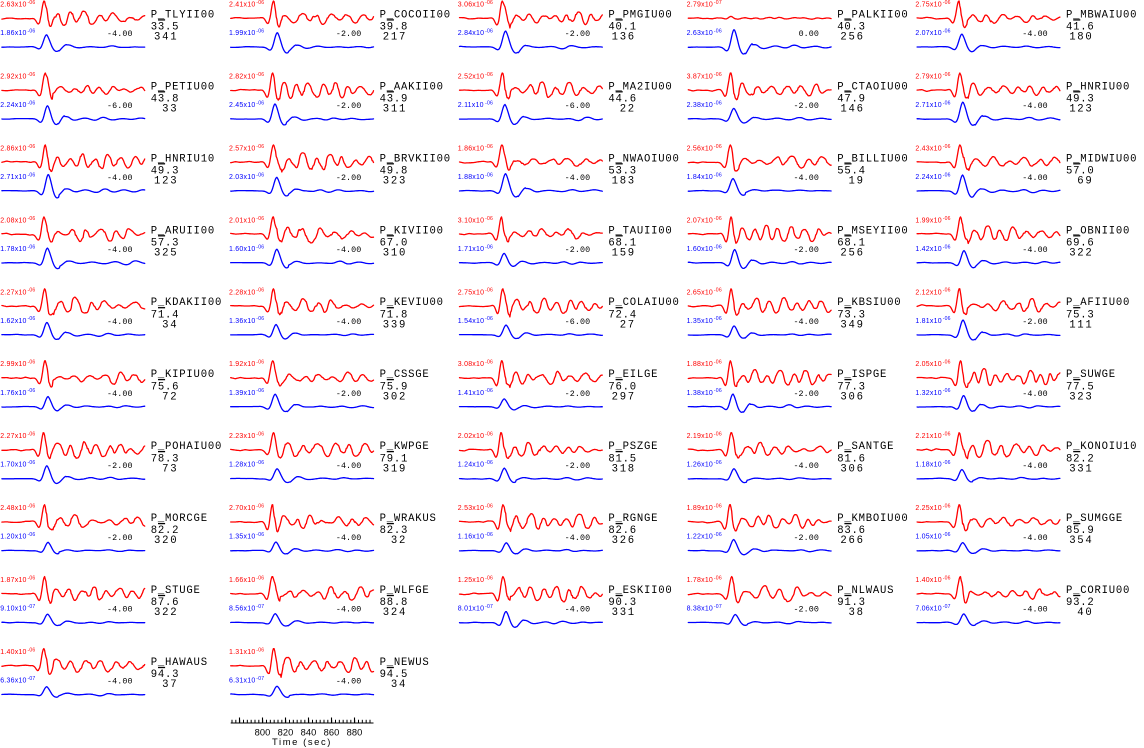 The width and height of the screenshot is (1144, 748). Describe the element at coordinates (928, 33) in the screenshot. I see `svg-text: 2.07x10` at that location.